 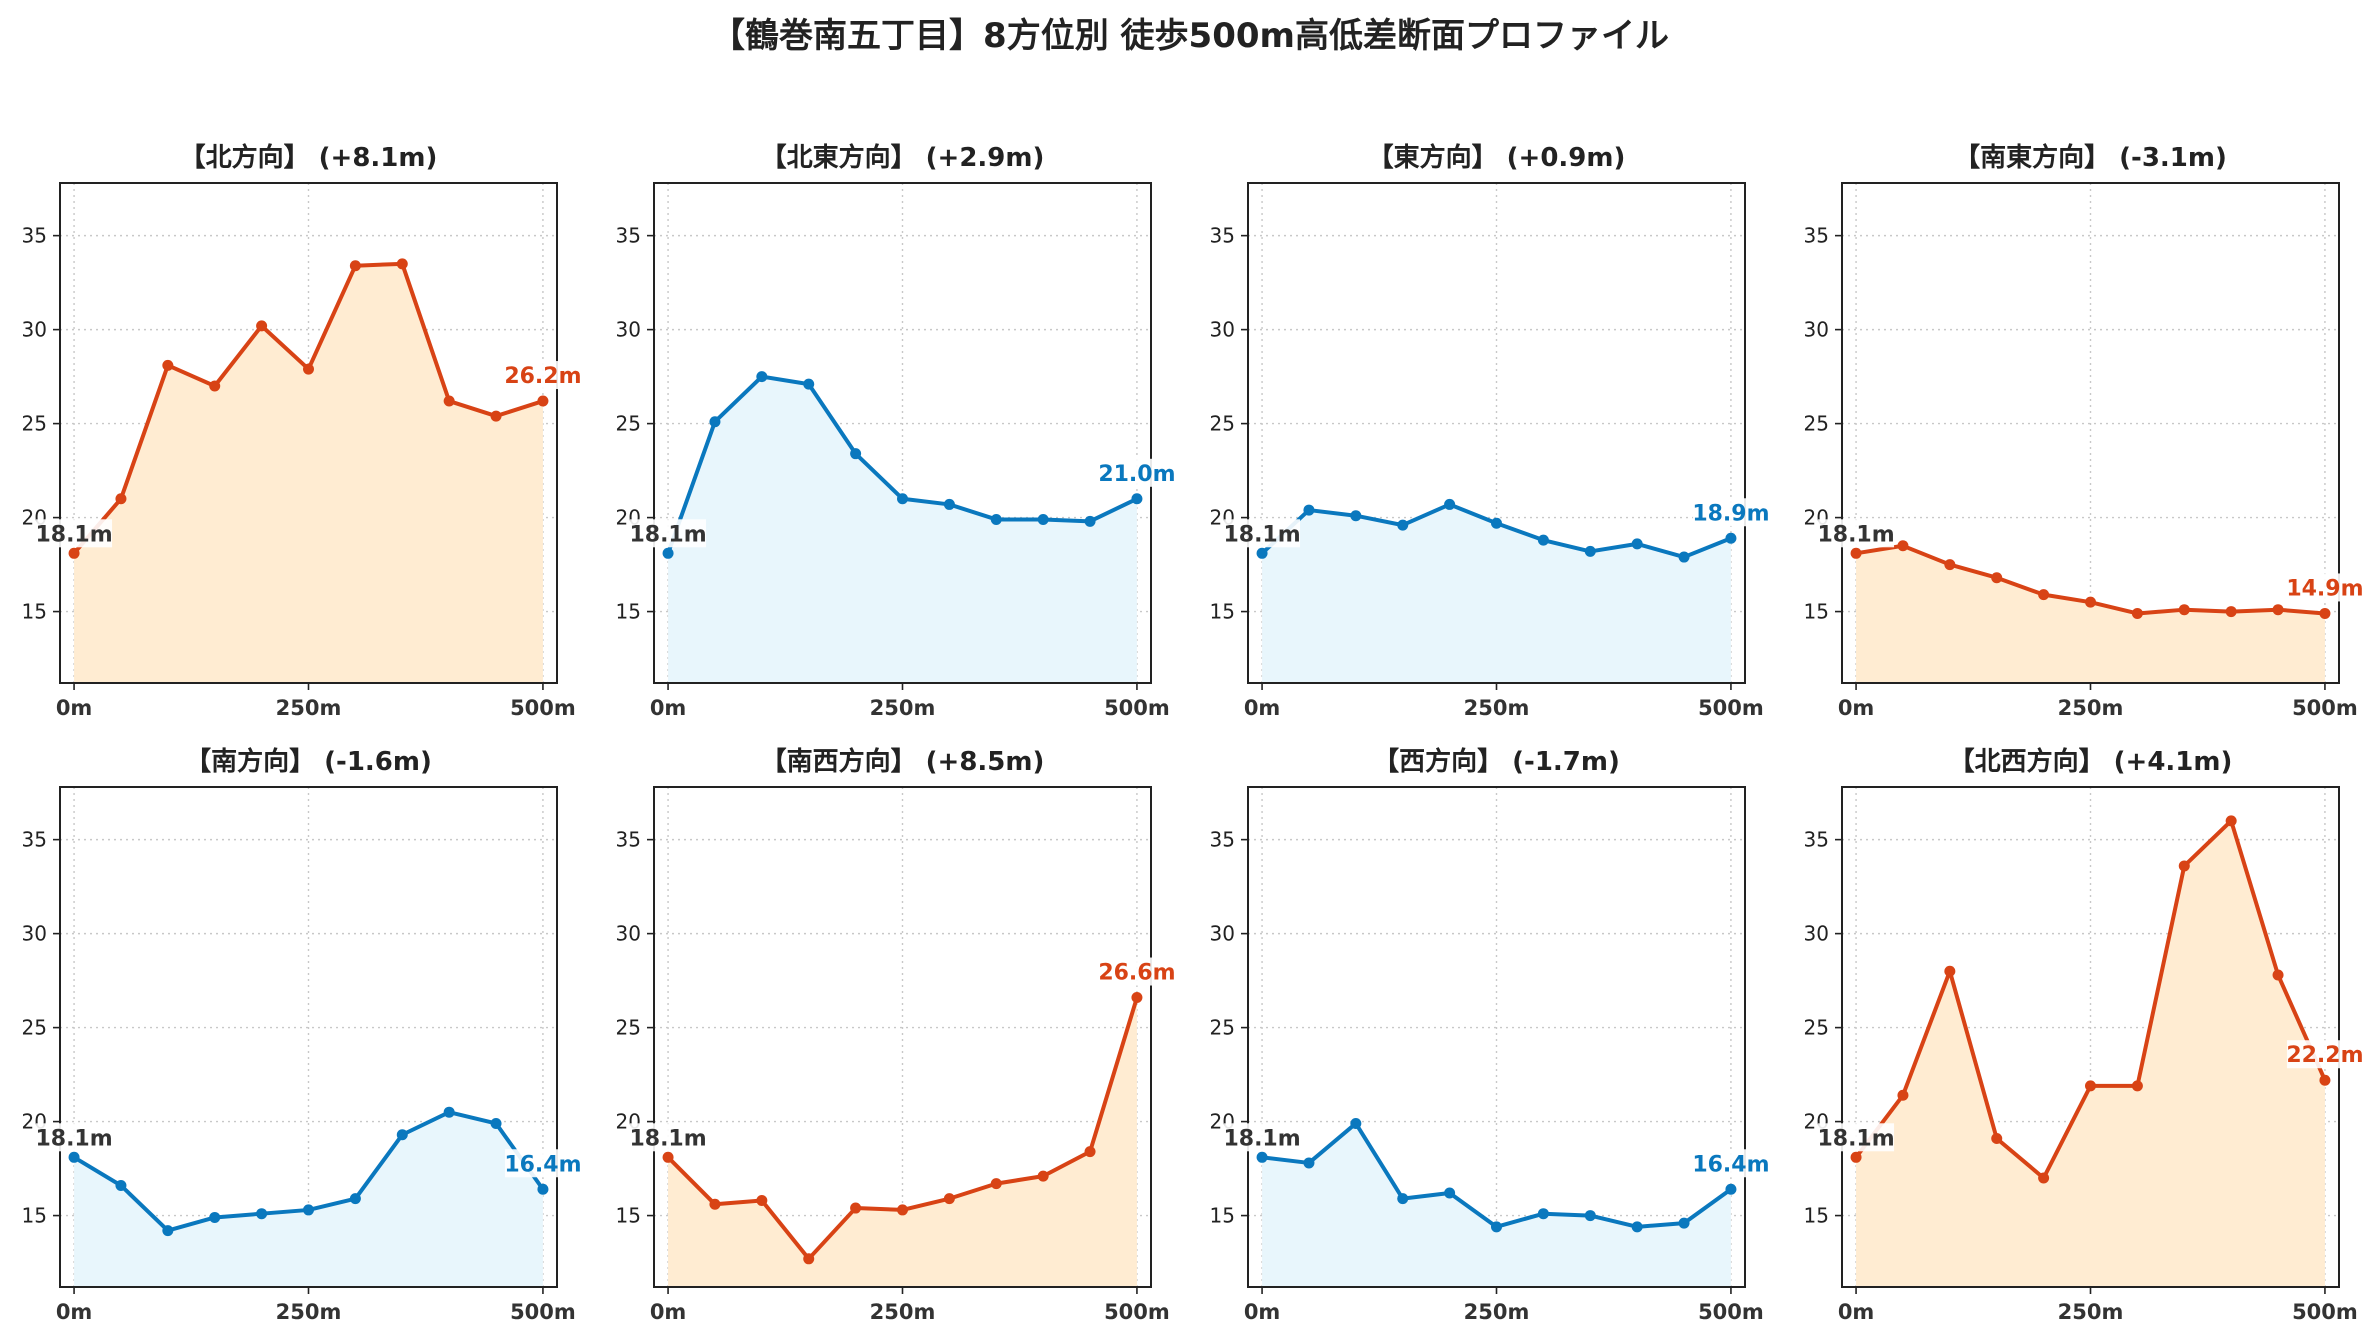 What do you see at coordinates (1497, 157) in the screenshot?
I see `subplot-title: 【東方向】 (+0.9m)` at bounding box center [1497, 157].